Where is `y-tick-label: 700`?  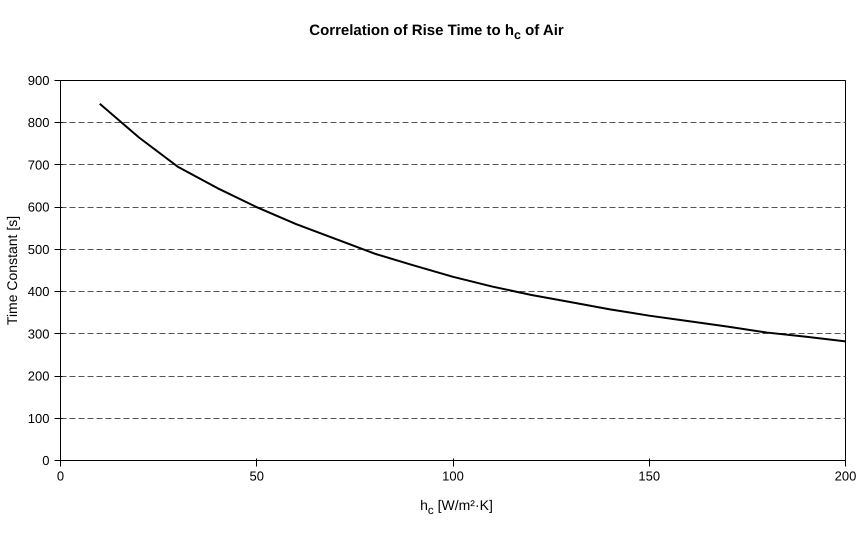
y-tick-label: 700 is located at coordinates (39, 164).